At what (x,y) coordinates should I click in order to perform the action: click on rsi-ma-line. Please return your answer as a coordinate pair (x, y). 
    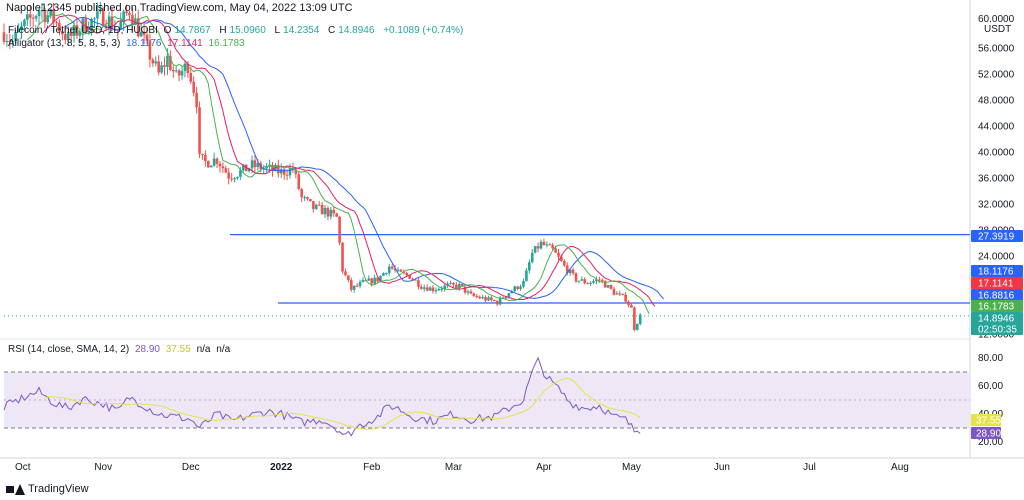
    Looking at the image, I should click on (342, 403).